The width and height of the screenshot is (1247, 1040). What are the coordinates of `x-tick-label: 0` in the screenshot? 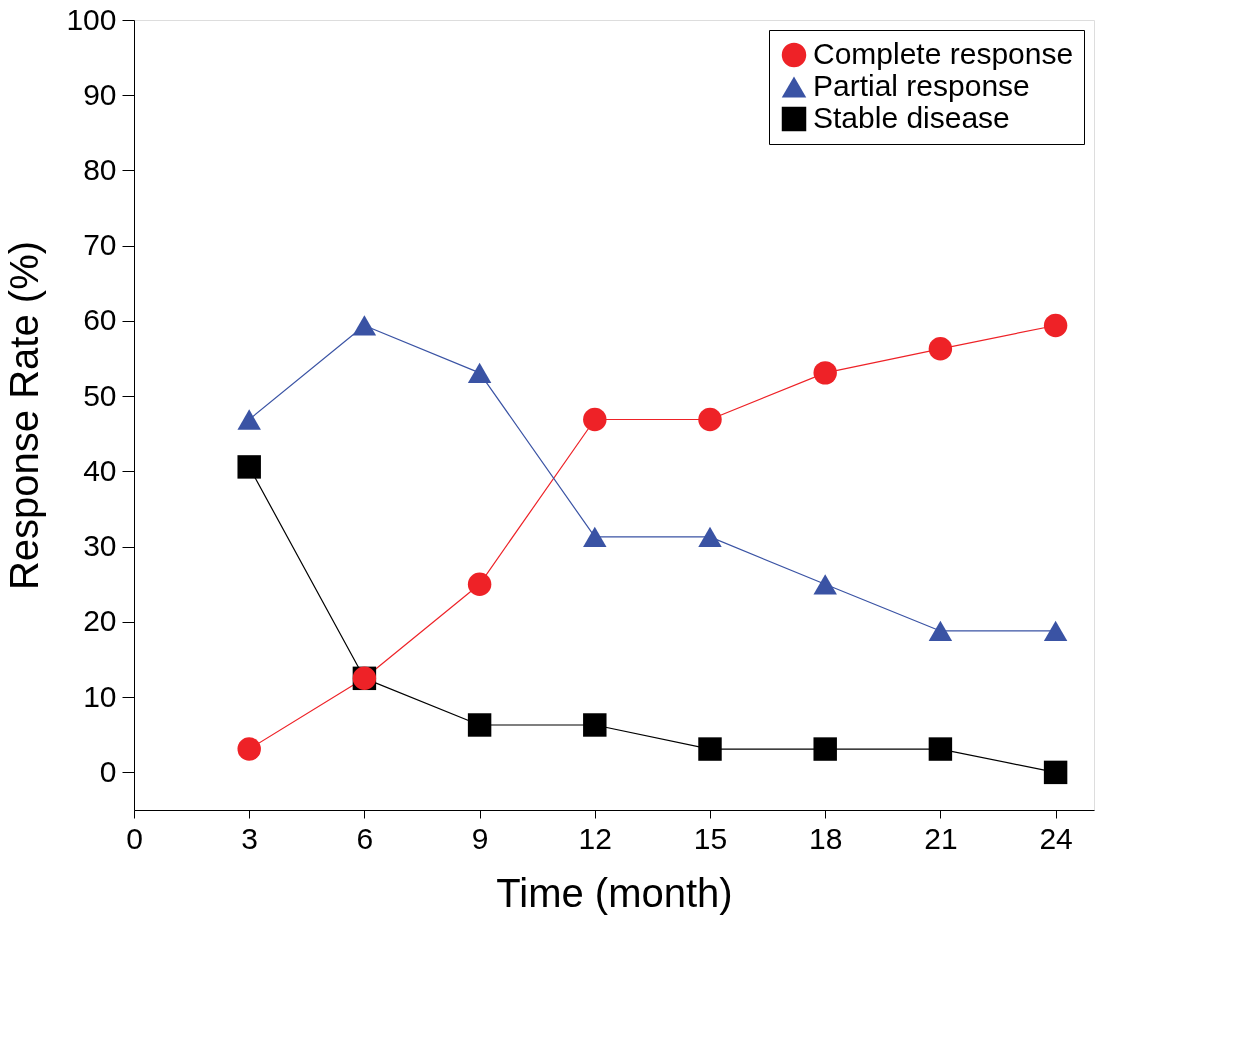 It's located at (134, 838).